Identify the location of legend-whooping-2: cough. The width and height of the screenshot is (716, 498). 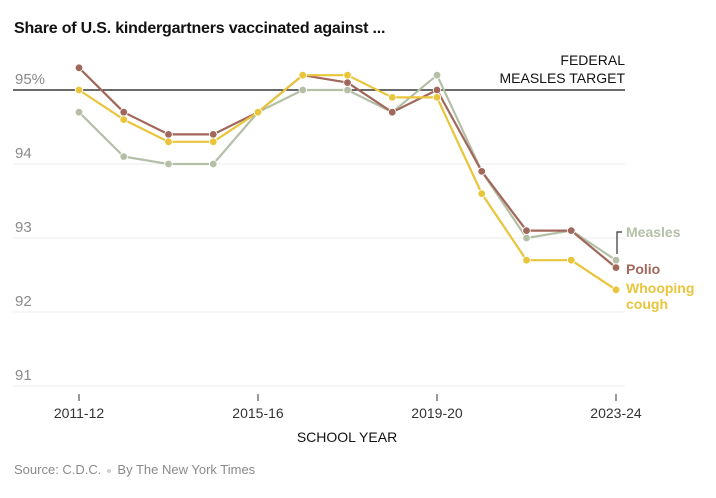
(647, 304).